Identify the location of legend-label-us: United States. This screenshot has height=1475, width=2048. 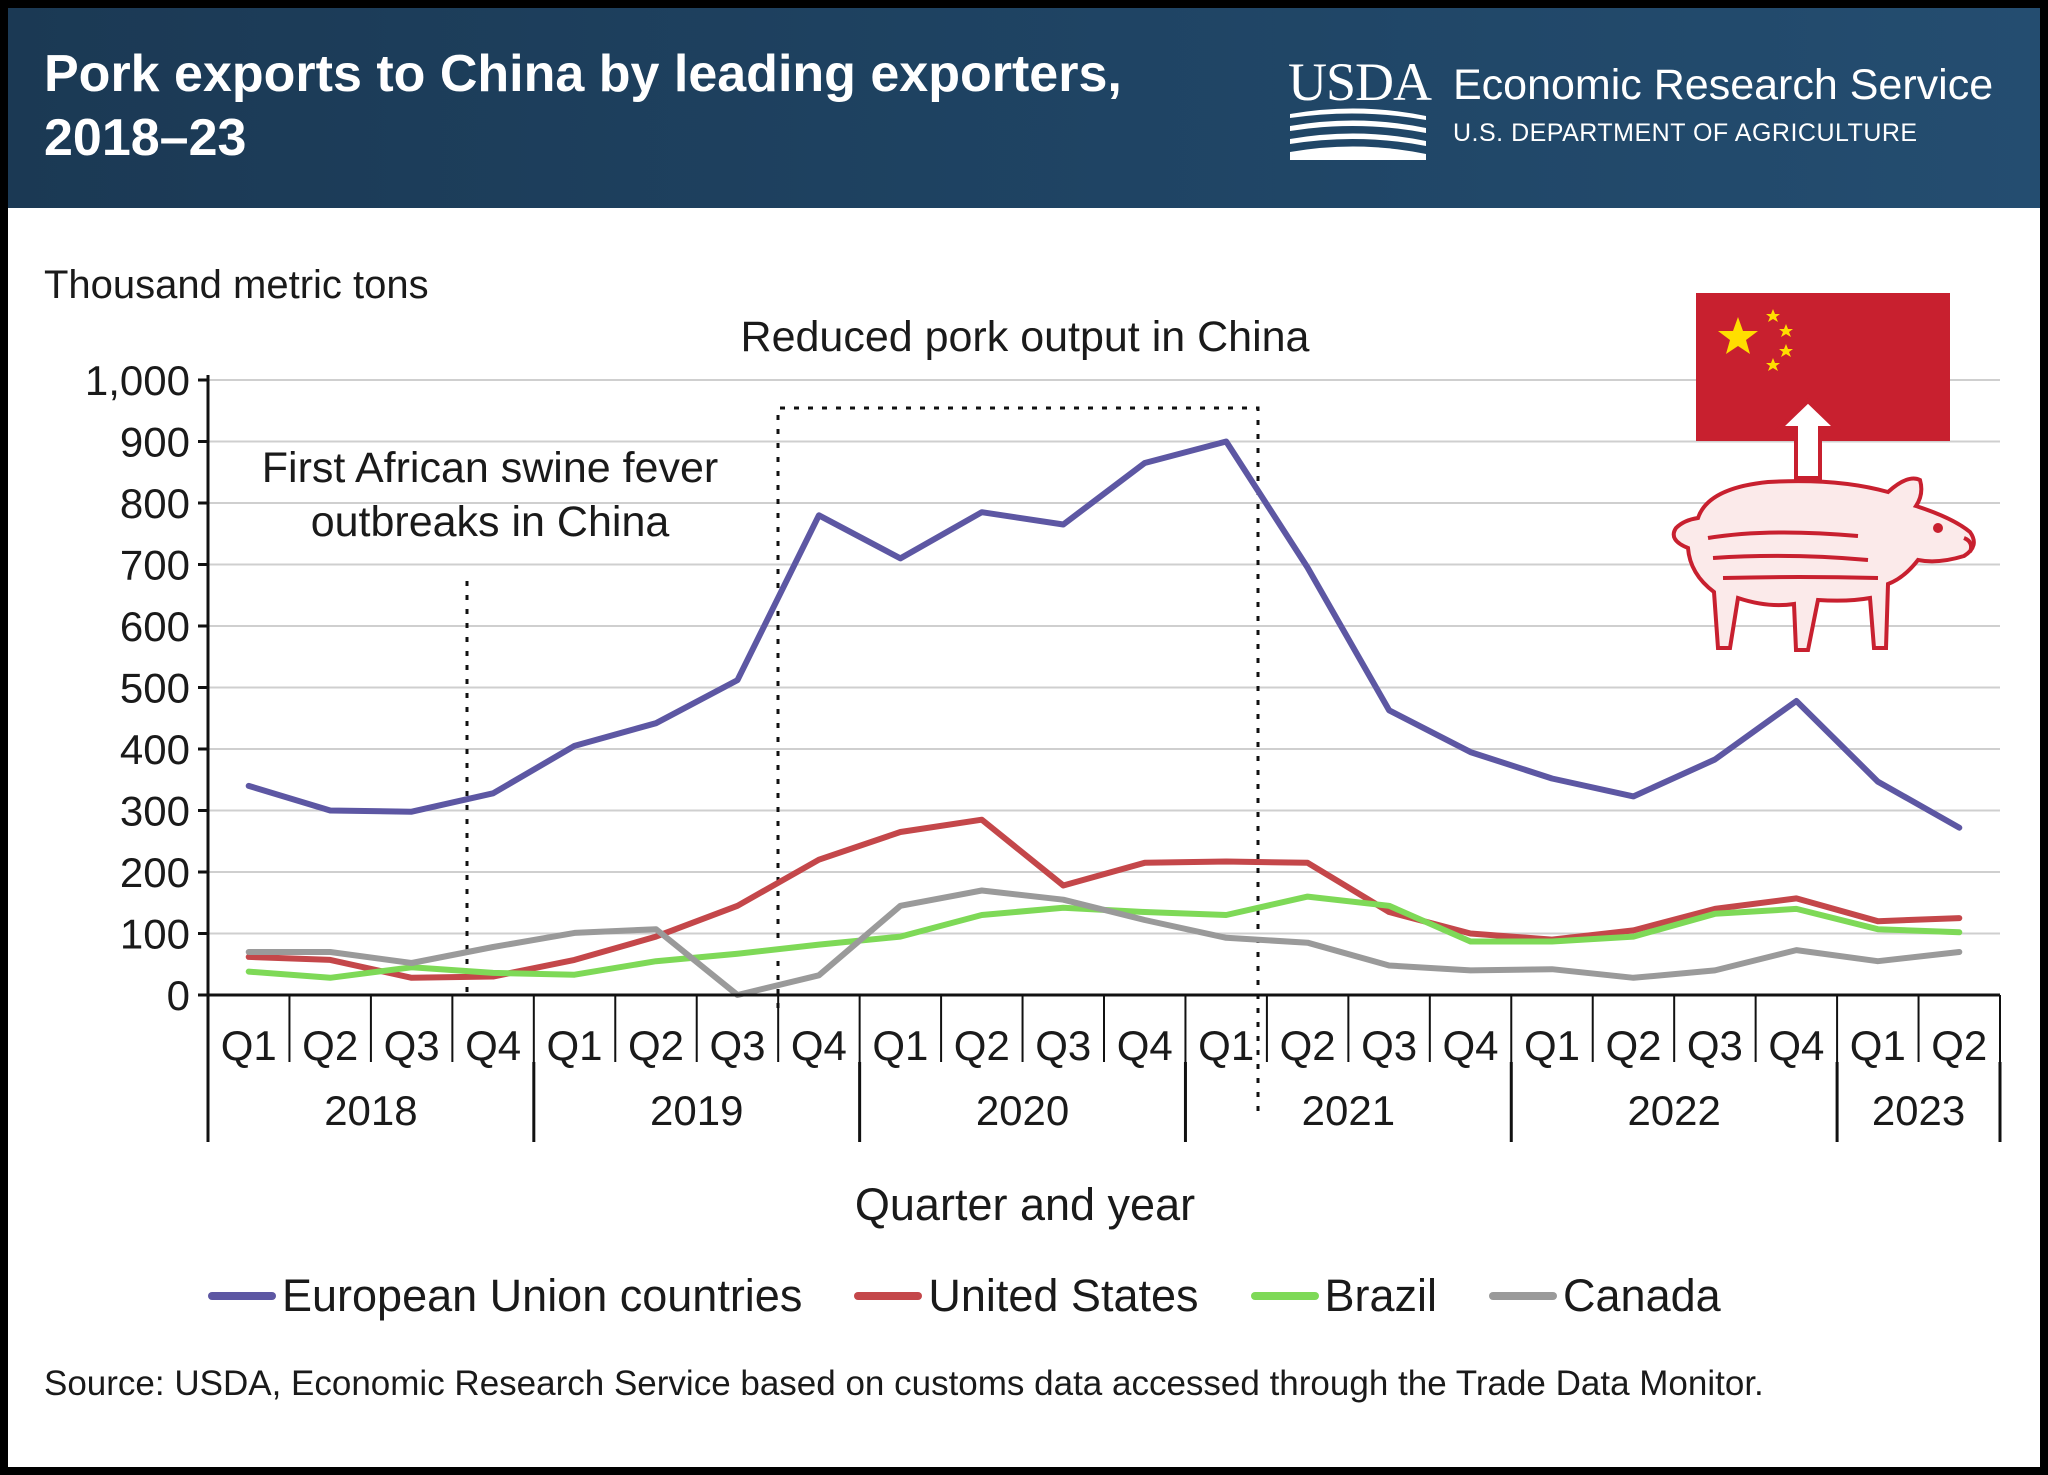
(1063, 1295).